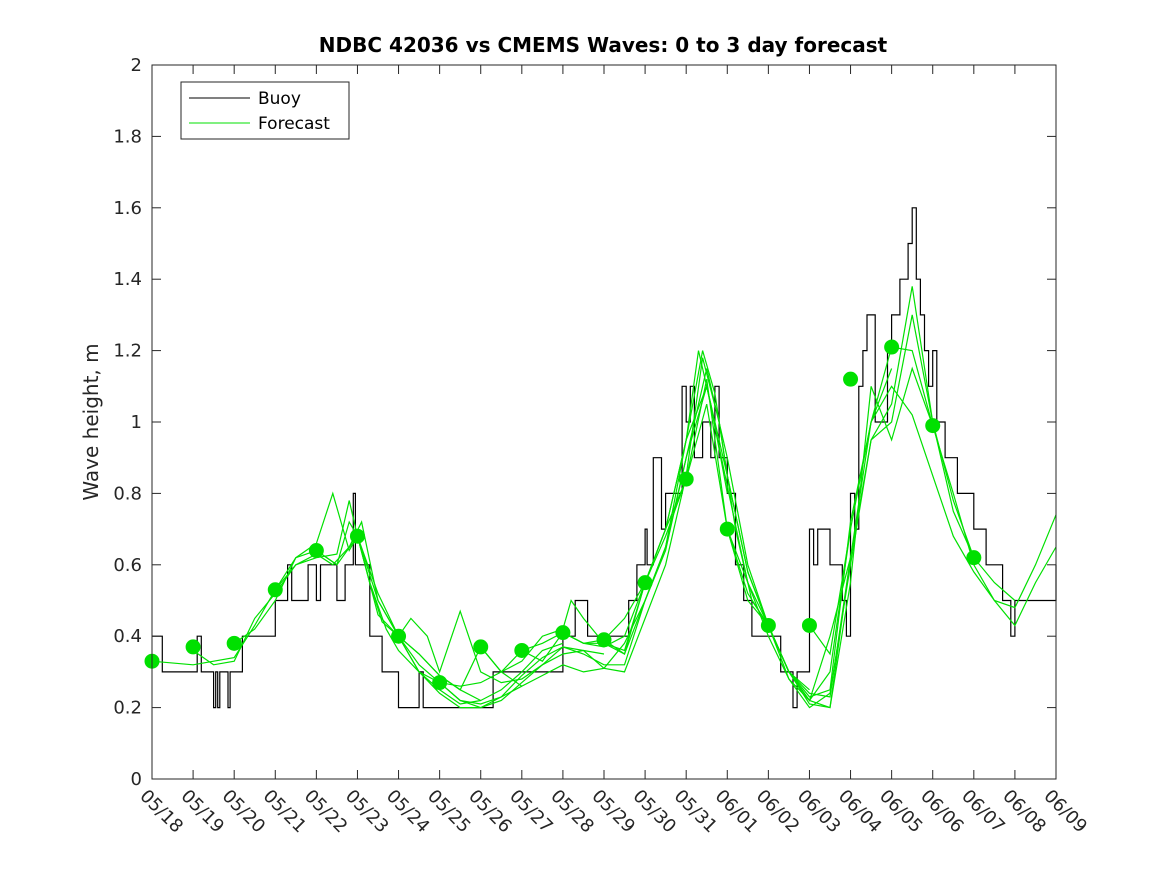 The width and height of the screenshot is (1167, 875). Describe the element at coordinates (127, 351) in the screenshot. I see `y-tick-label: 1.2` at that location.